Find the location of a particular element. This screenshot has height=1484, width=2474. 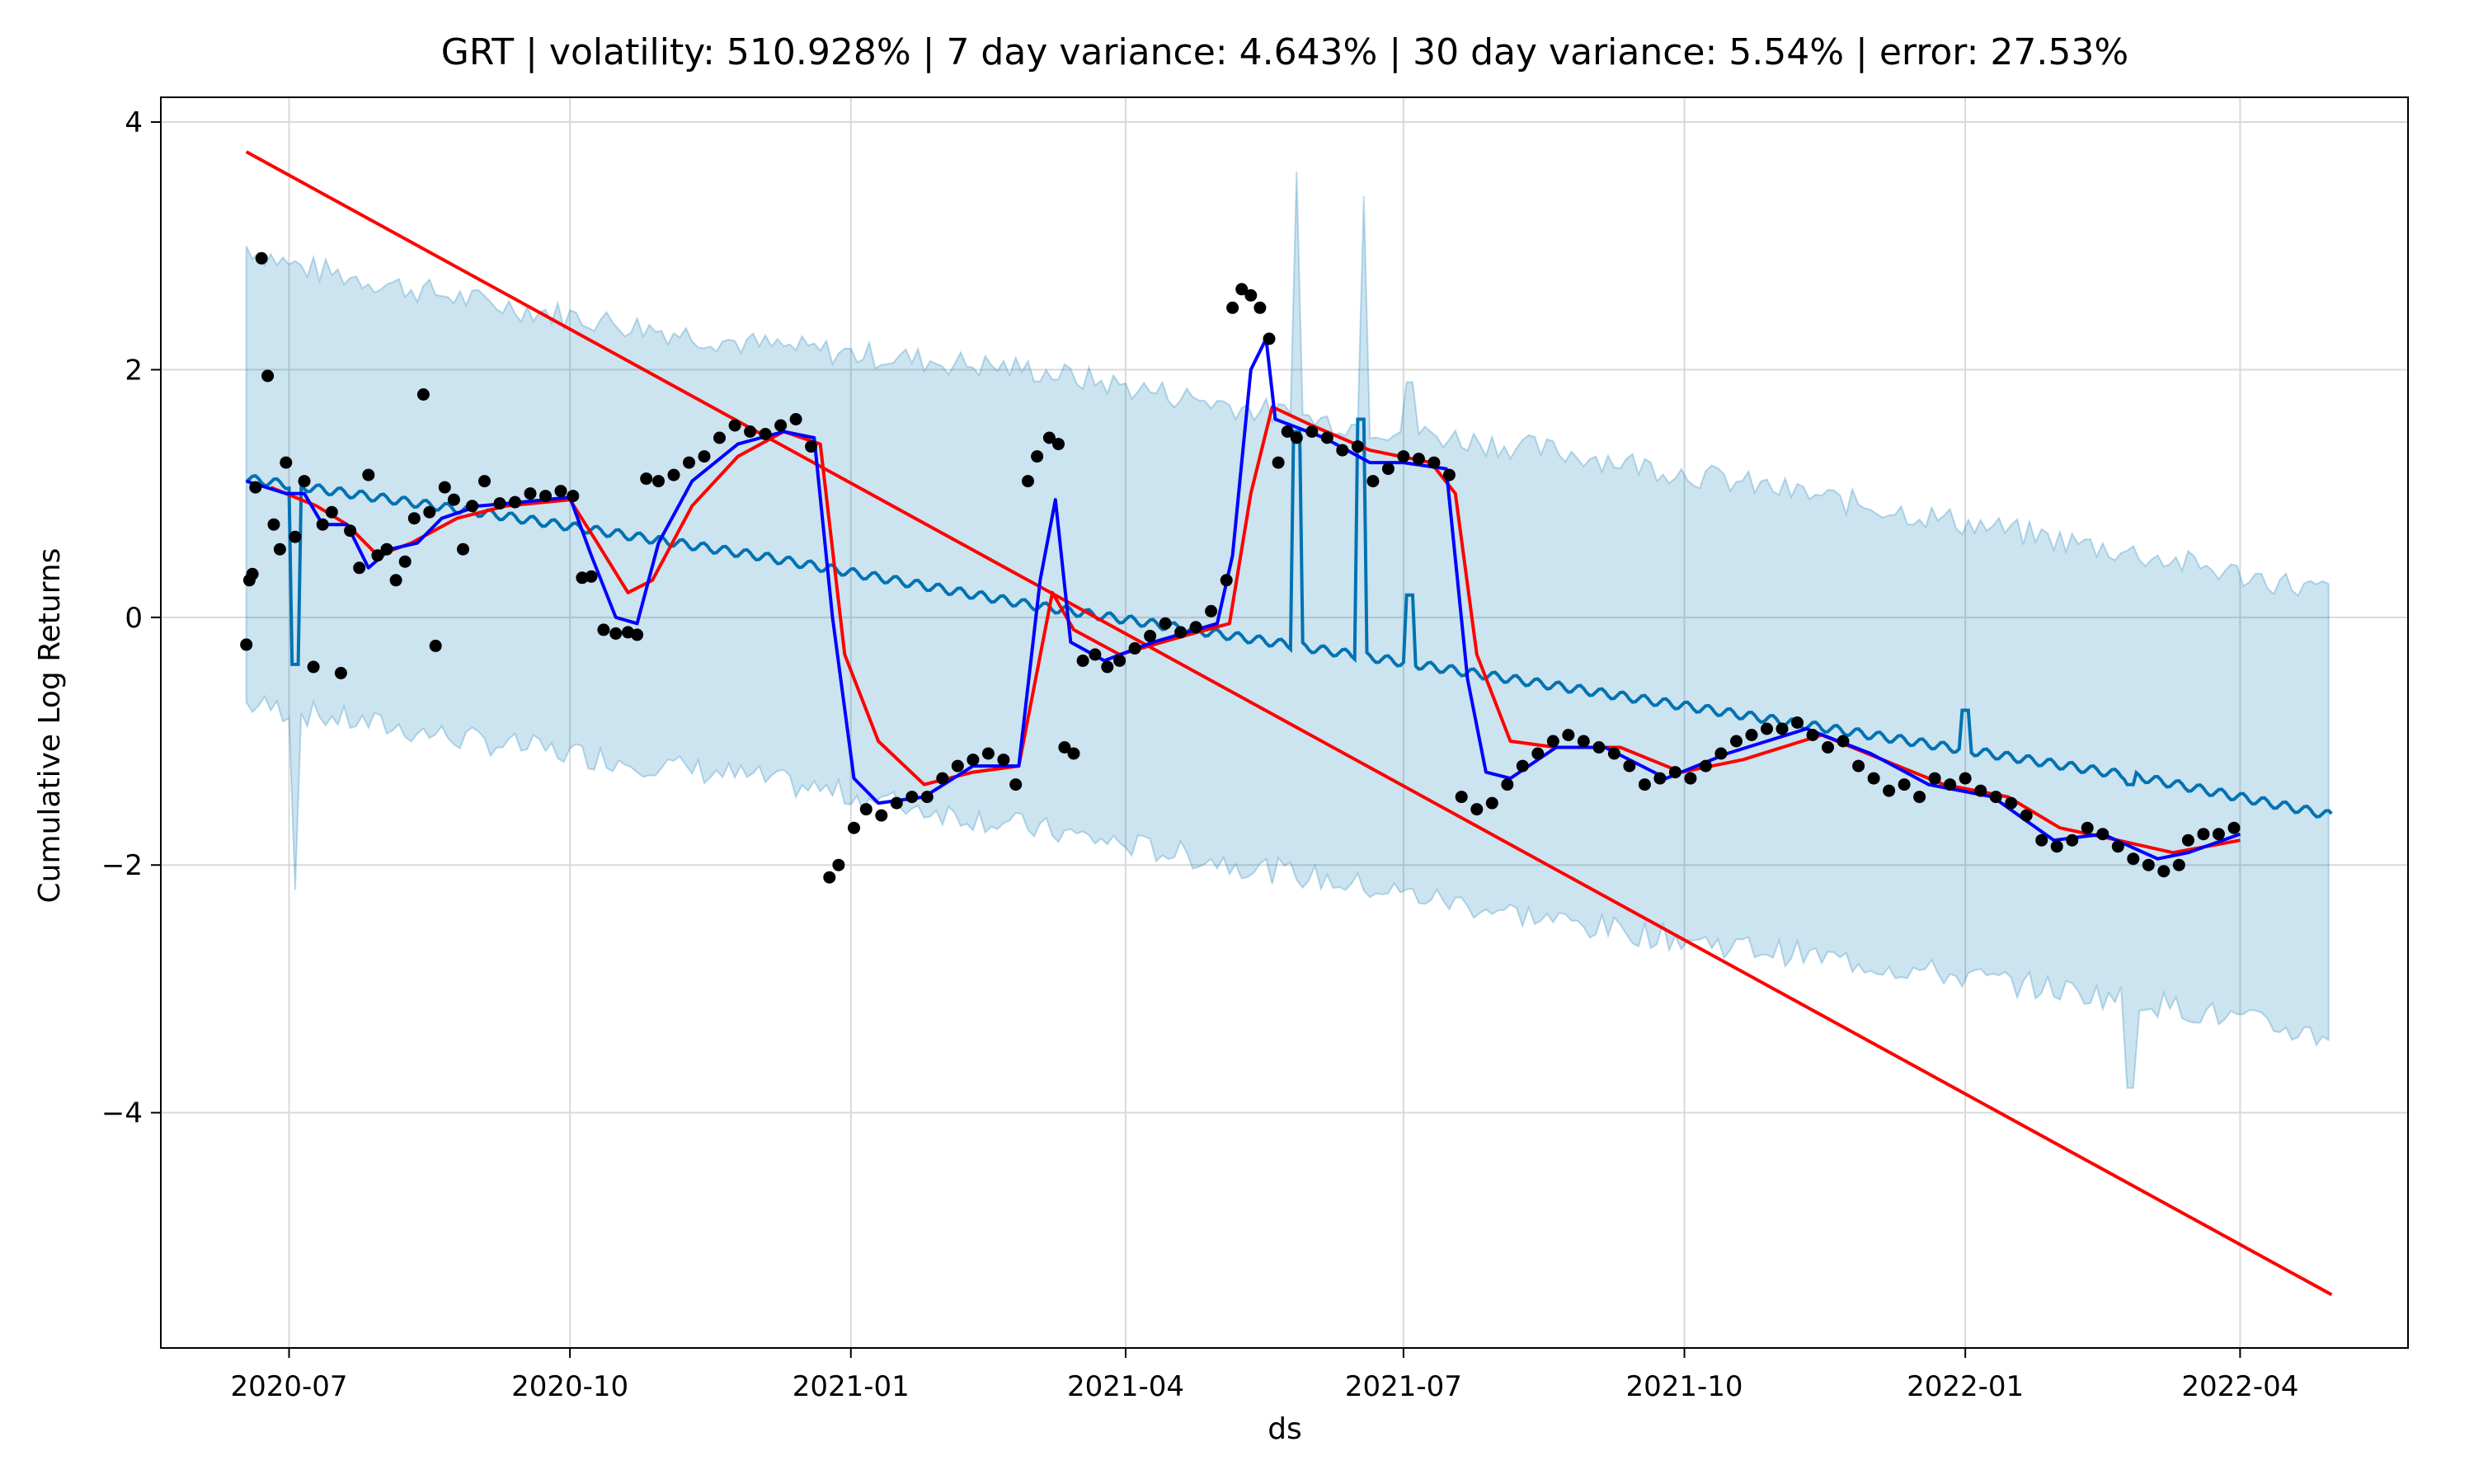

x-tick-label: 2021-01 is located at coordinates (851, 1386).